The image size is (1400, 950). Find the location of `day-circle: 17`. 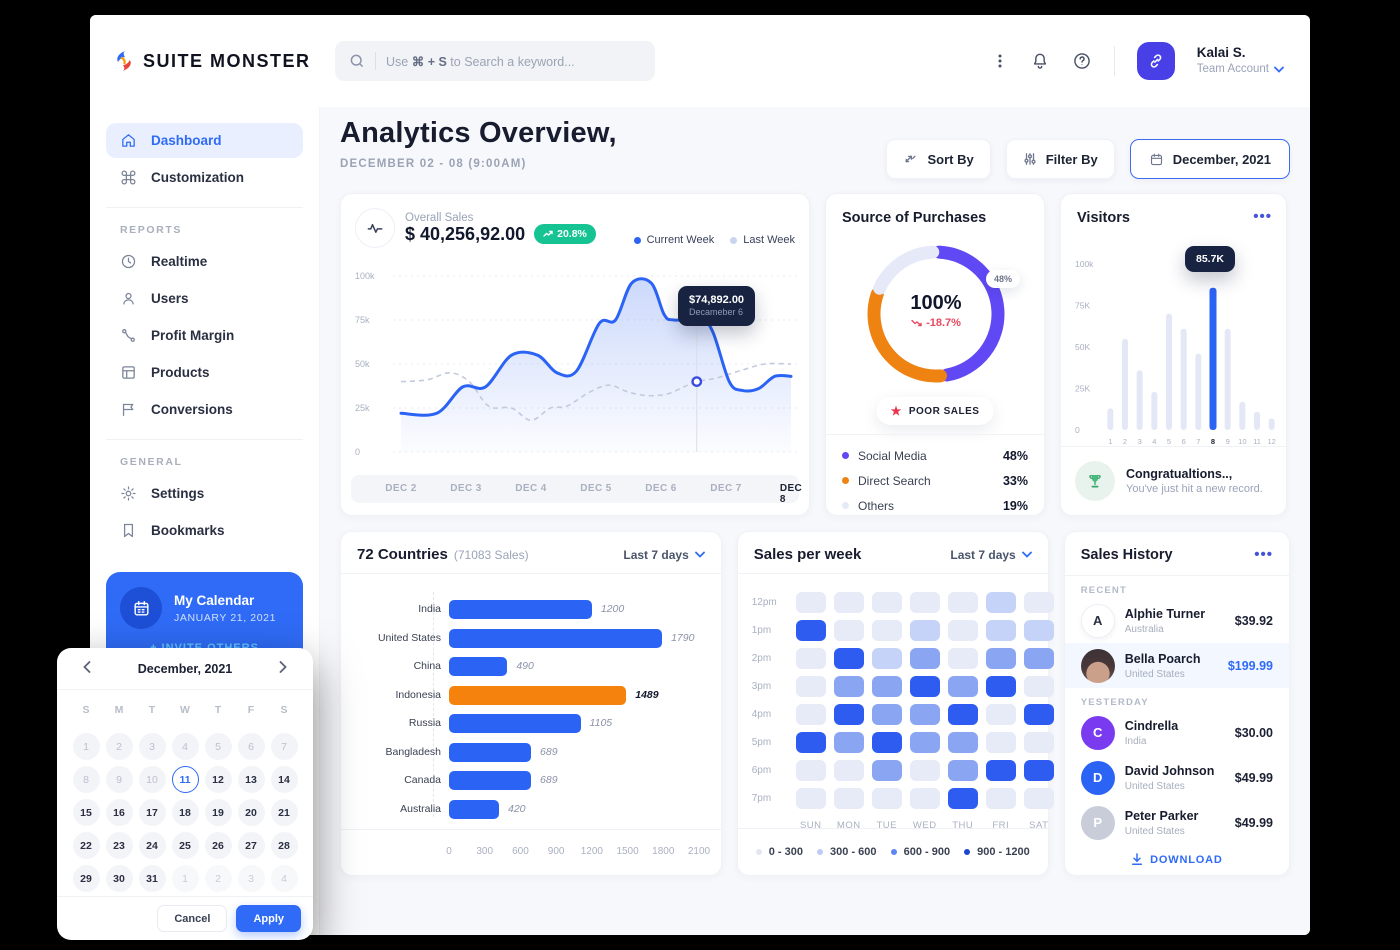

day-circle: 17 is located at coordinates (152, 812).